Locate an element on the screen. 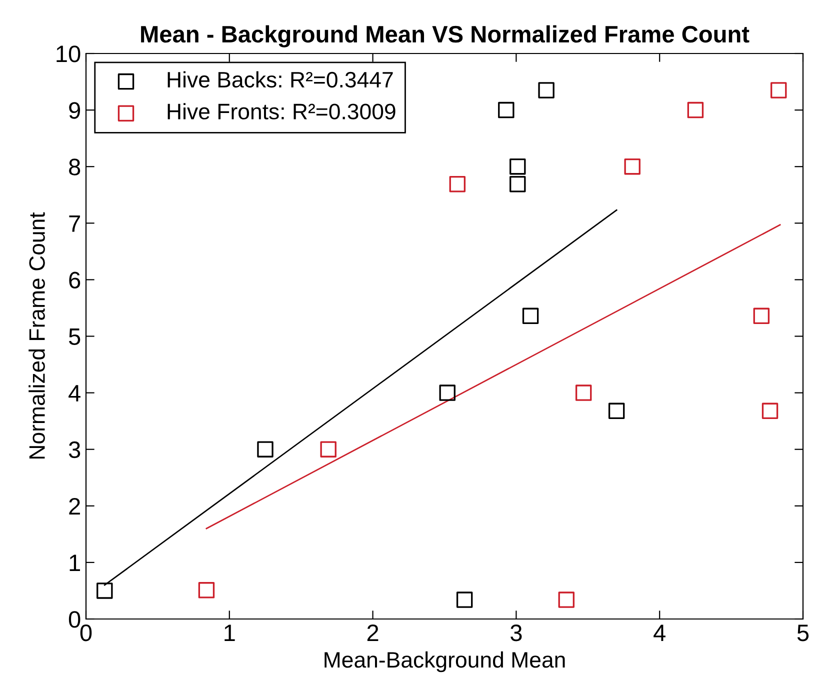 Image resolution: width=825 pixels, height=688 pixels. y-tick-label: 2 is located at coordinates (74, 506).